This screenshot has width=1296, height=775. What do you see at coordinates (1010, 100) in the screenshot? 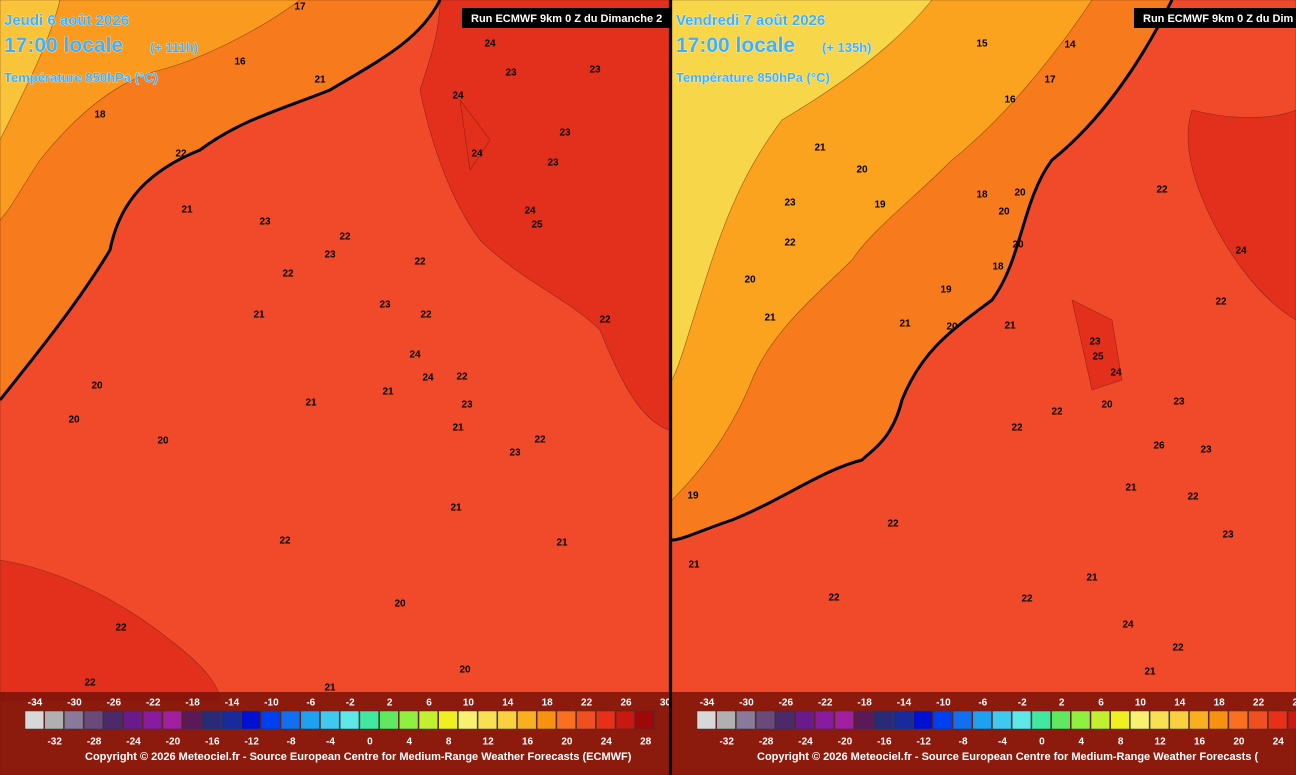
I see `temperature-label: 16` at bounding box center [1010, 100].